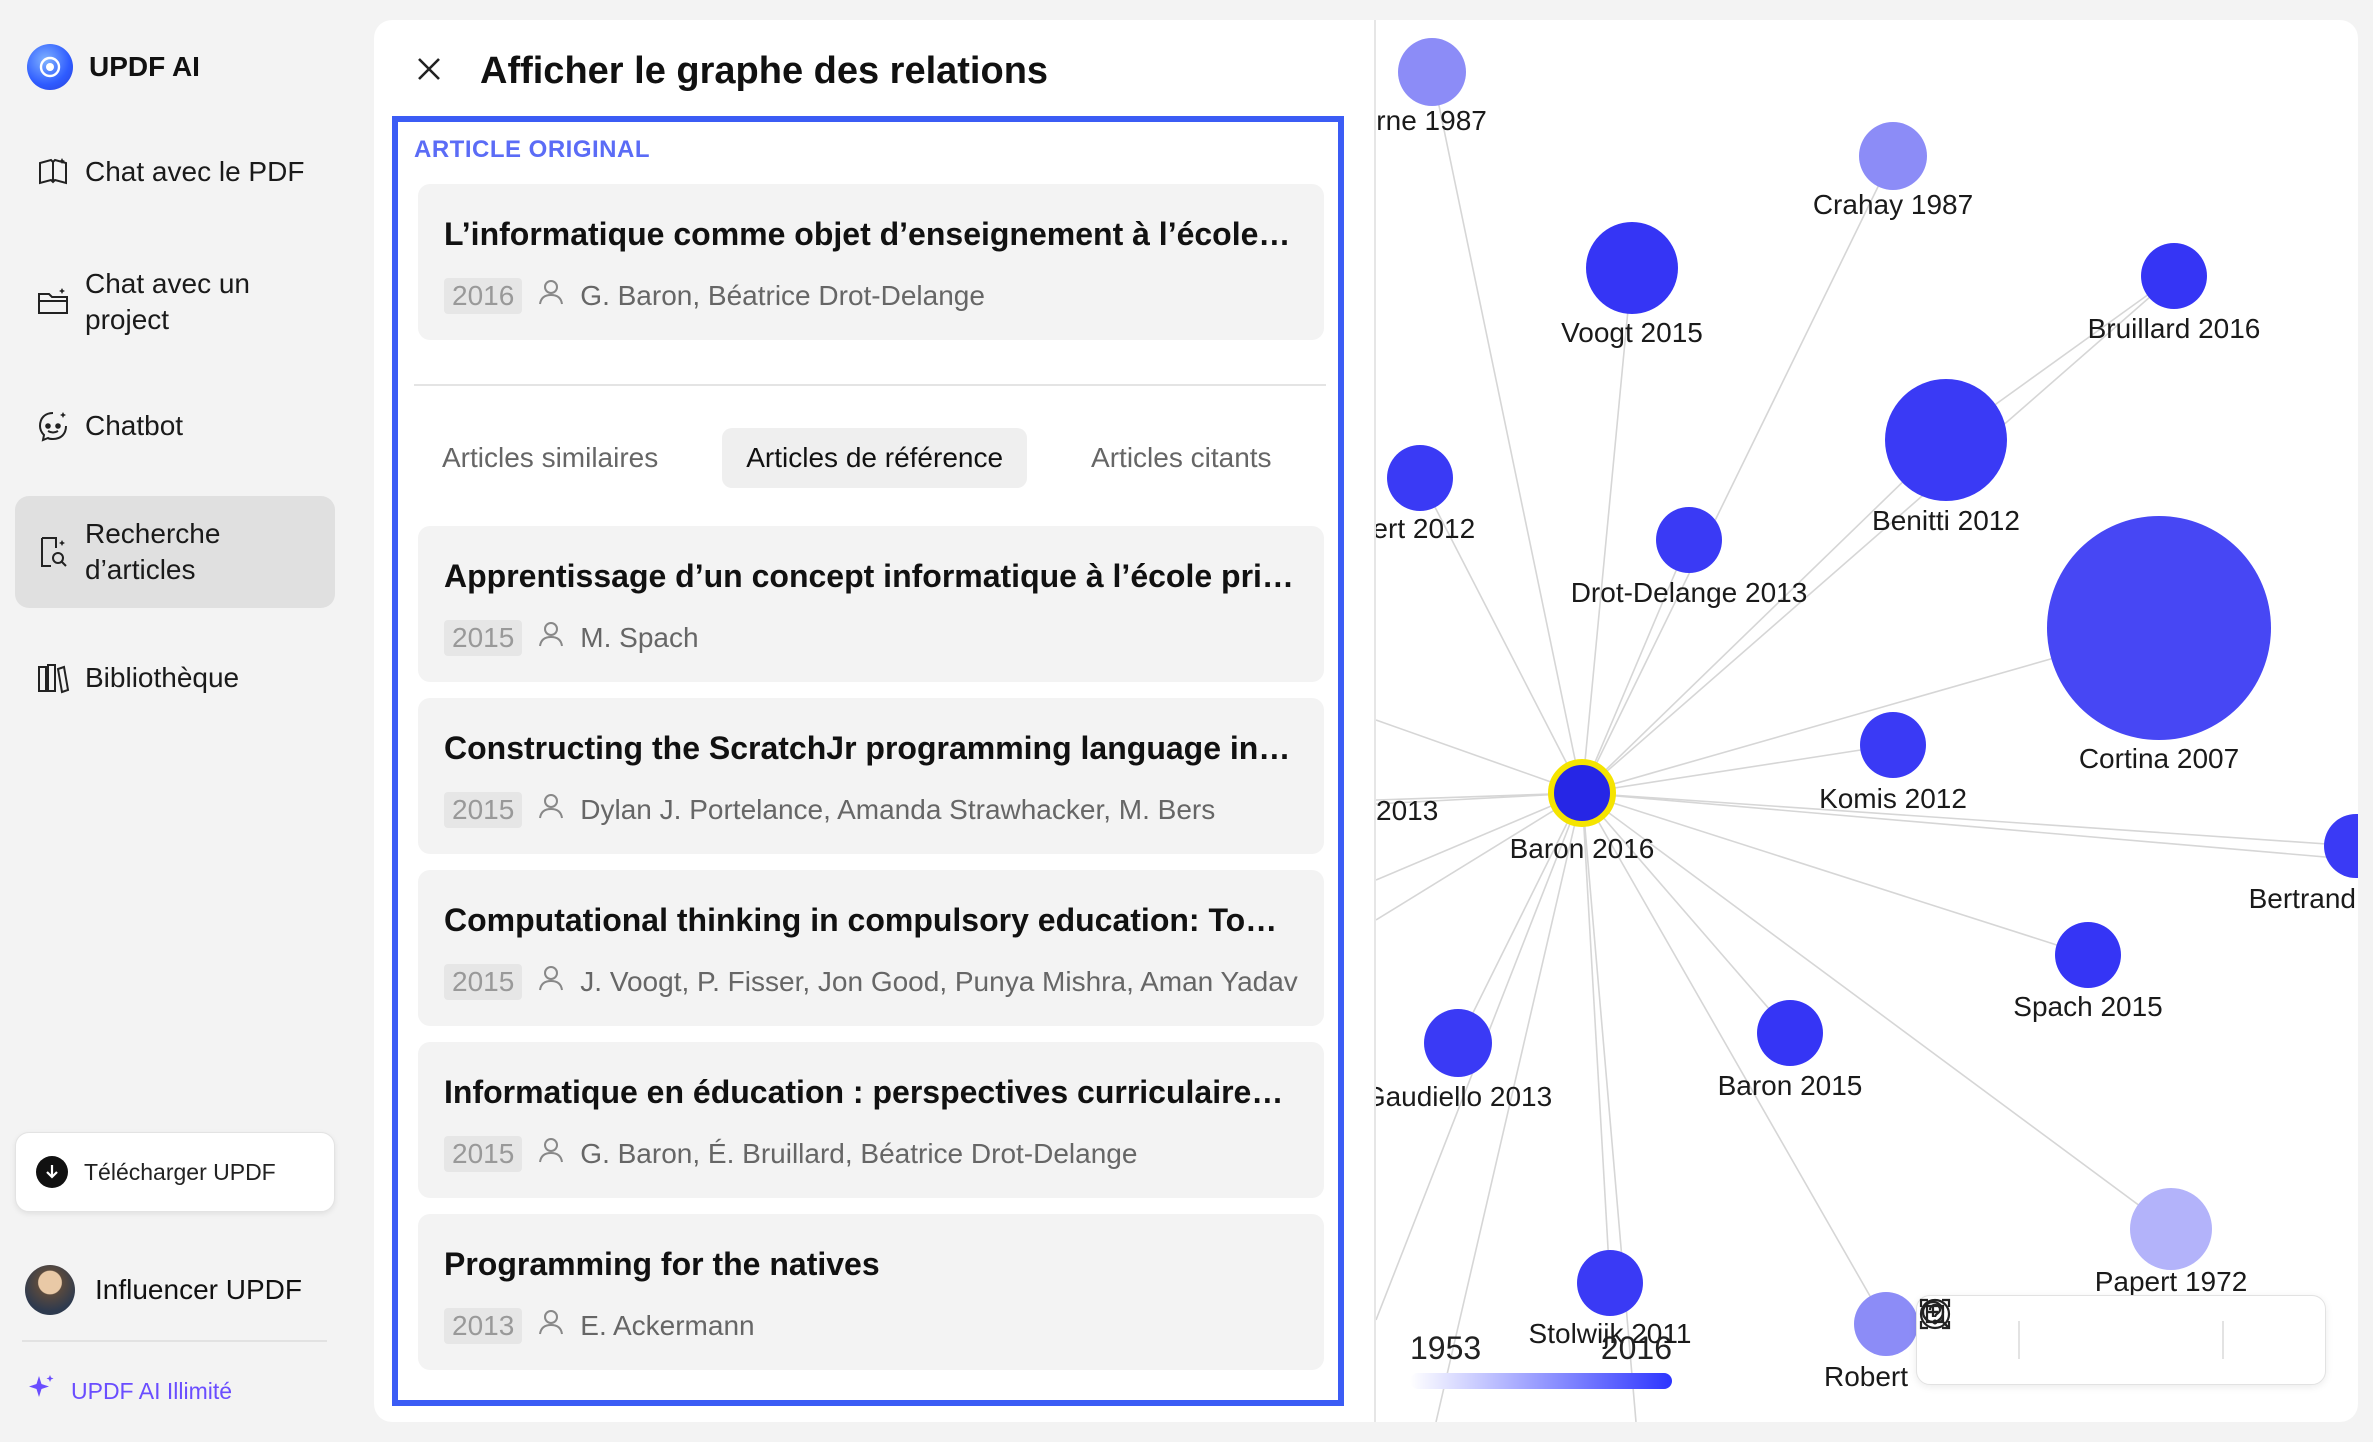 The width and height of the screenshot is (2373, 1442). I want to click on user-profile: Influencer UPDF, so click(163, 1290).